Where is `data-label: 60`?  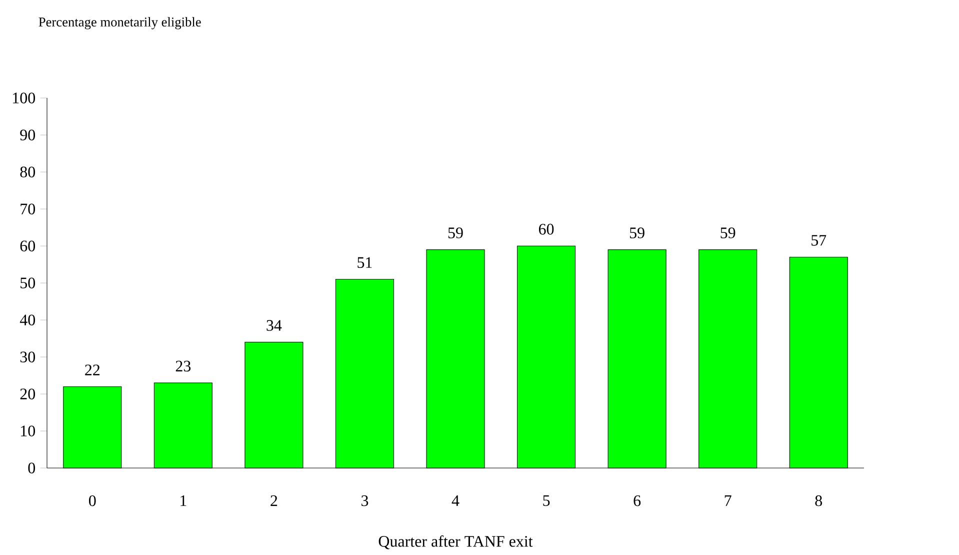
data-label: 60 is located at coordinates (546, 229).